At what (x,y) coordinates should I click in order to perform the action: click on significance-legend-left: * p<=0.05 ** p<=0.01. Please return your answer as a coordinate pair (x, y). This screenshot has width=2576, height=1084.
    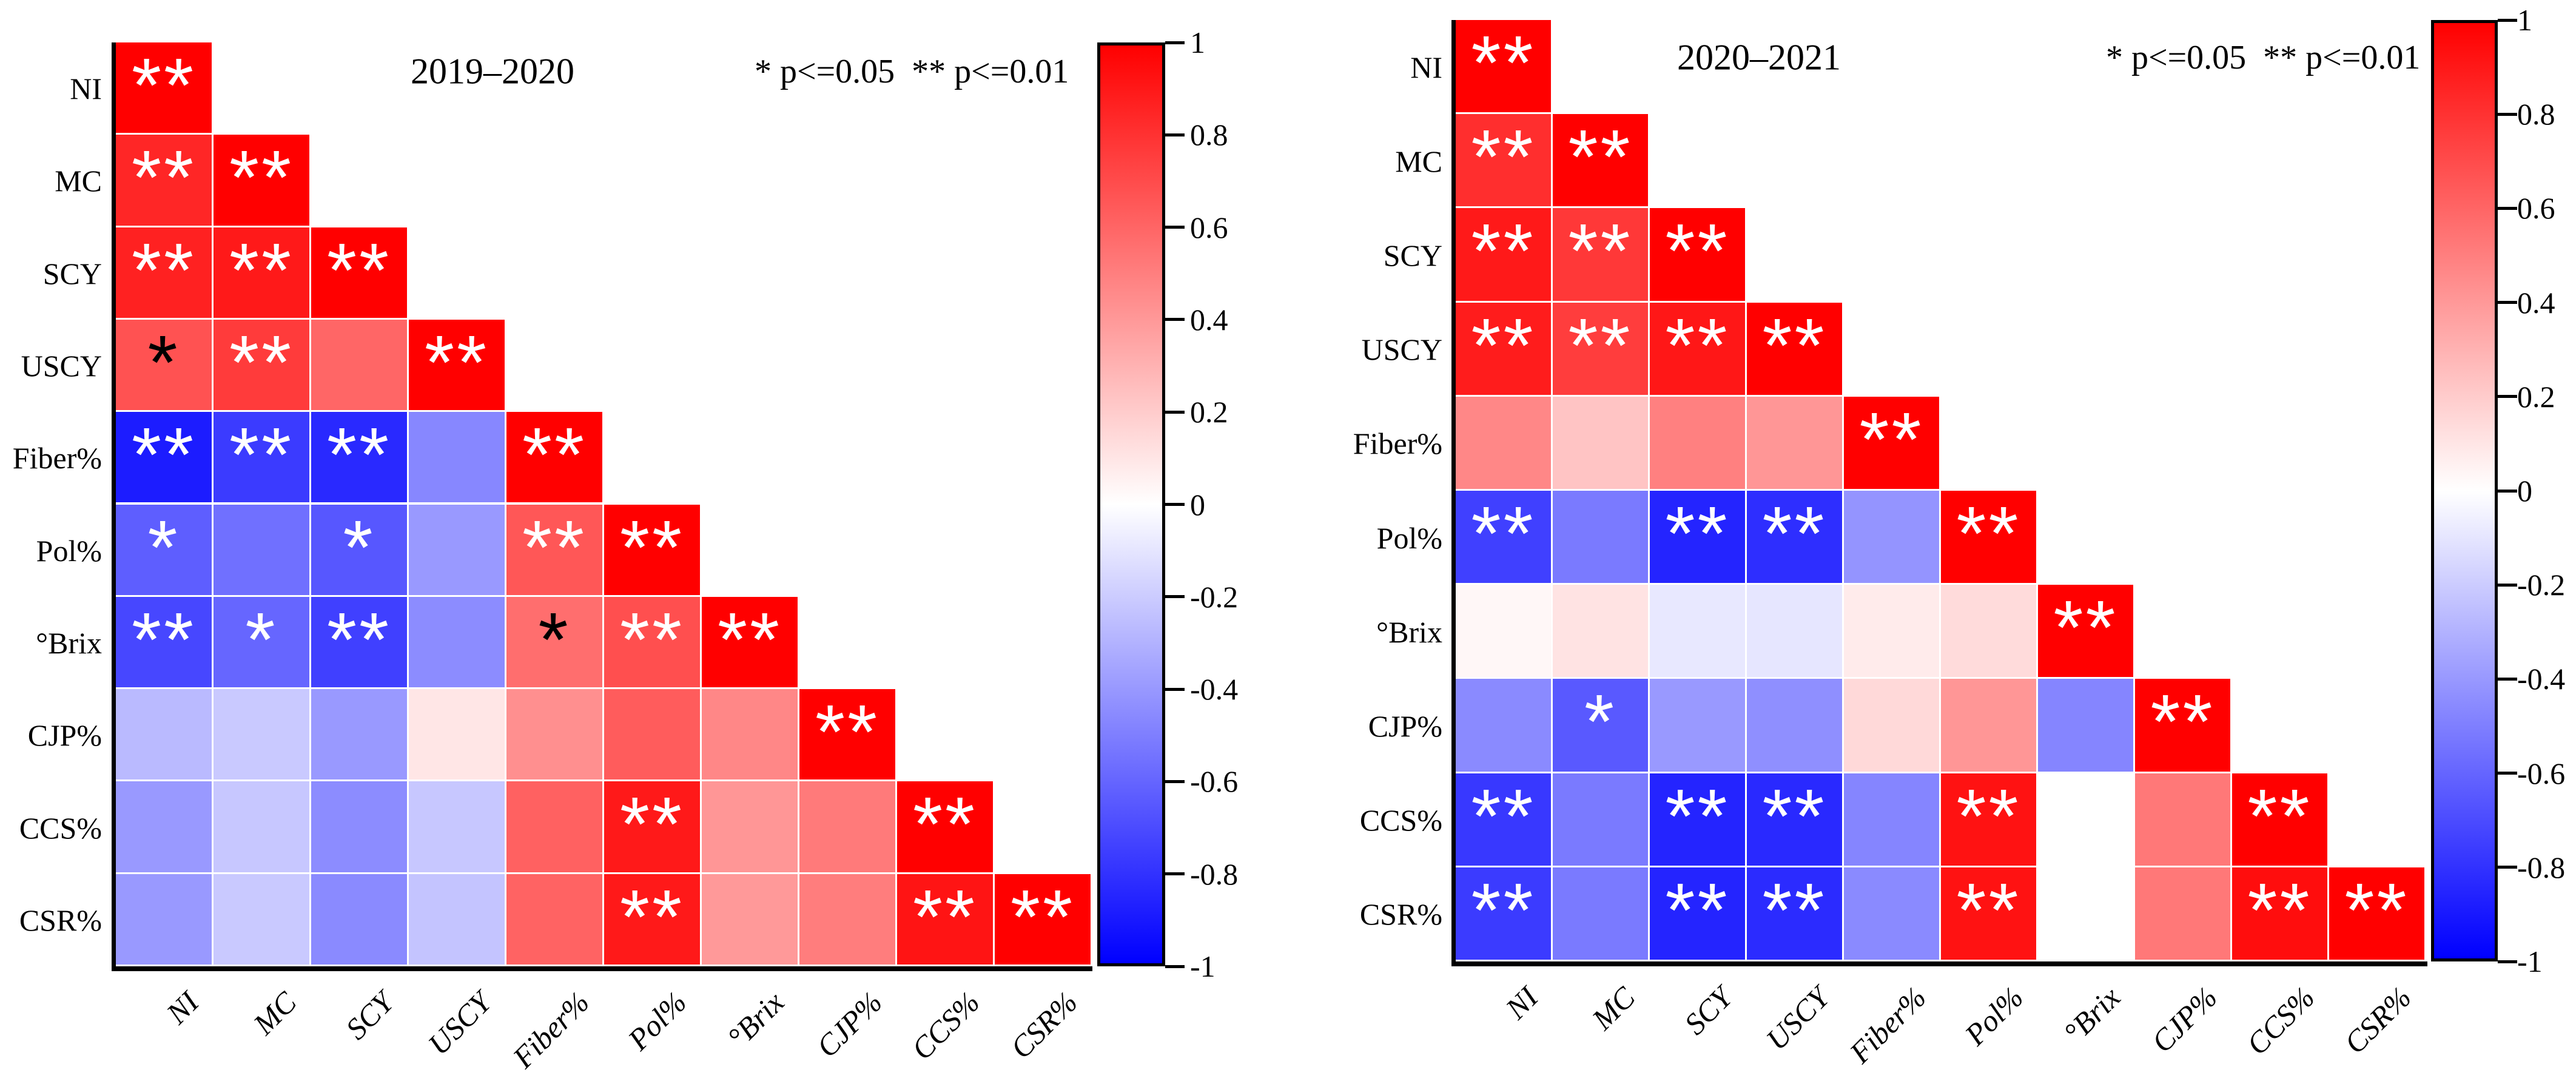
    Looking at the image, I should click on (912, 71).